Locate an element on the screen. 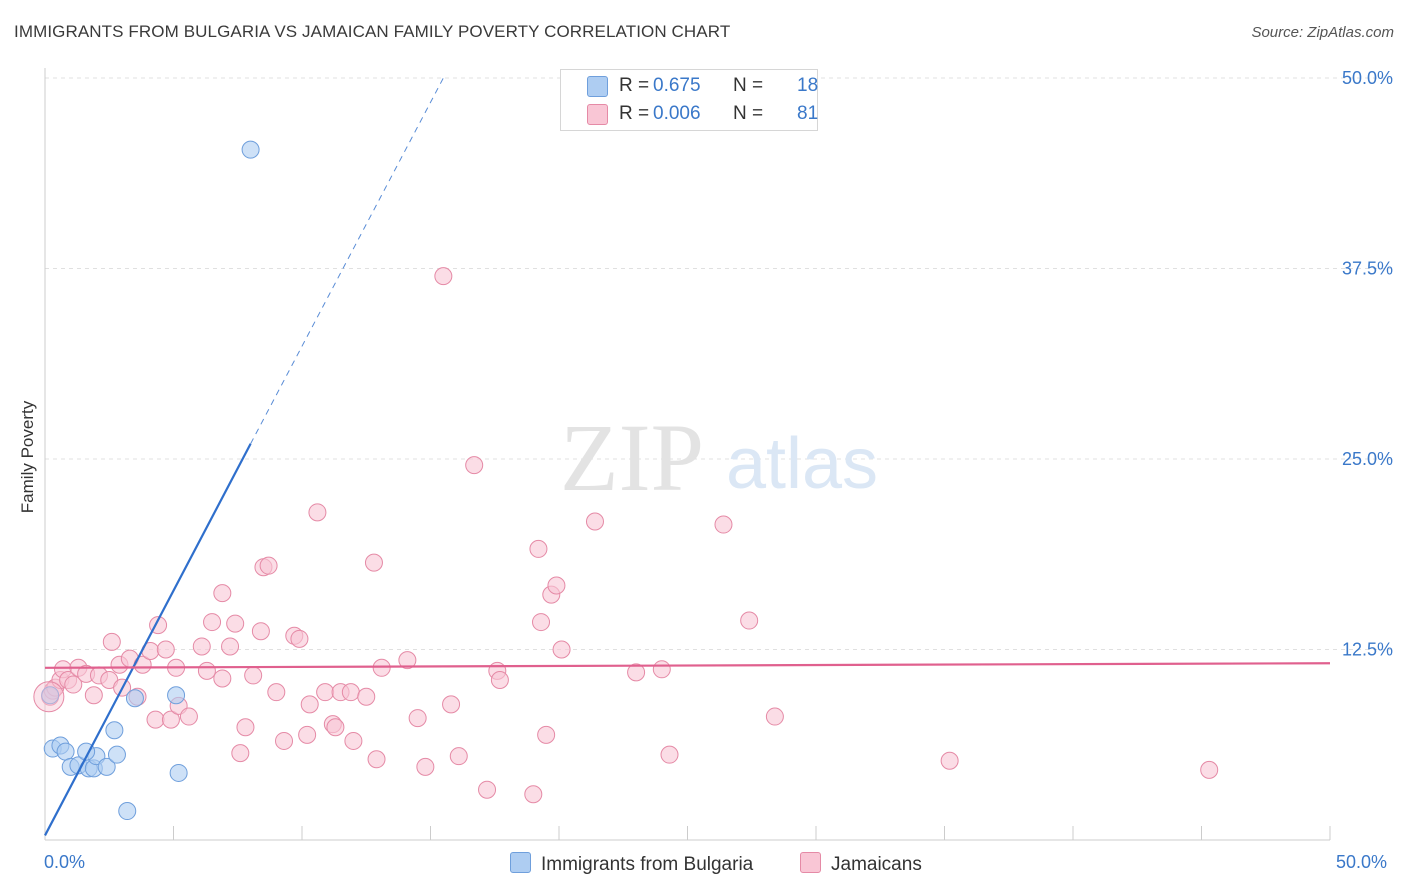  legend-n-value: 81 is located at coordinates (808, 113).